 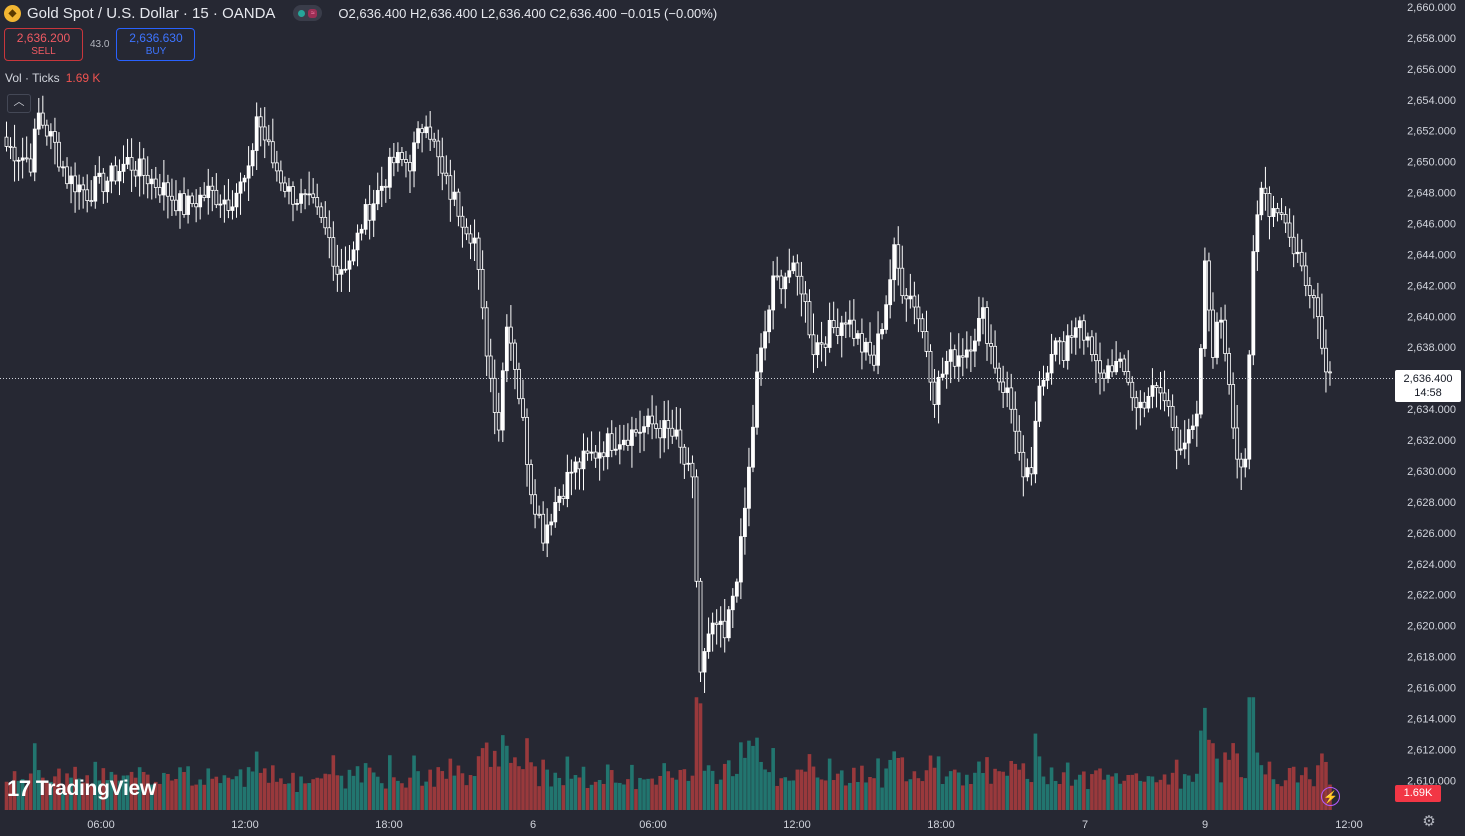 I want to click on symbol-title: Gold Spot / U.S. Dollar · 15 · OANDA, so click(x=151, y=13).